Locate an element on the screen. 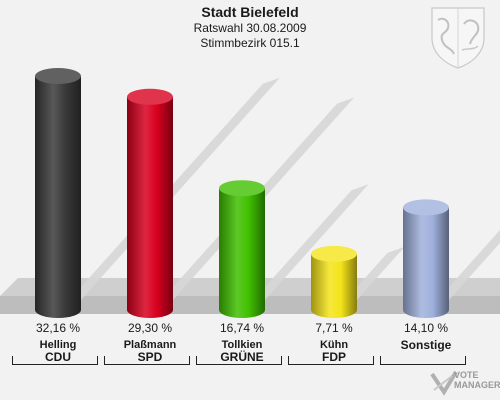 The height and width of the screenshot is (400, 500). category-label: FDP is located at coordinates (334, 357).